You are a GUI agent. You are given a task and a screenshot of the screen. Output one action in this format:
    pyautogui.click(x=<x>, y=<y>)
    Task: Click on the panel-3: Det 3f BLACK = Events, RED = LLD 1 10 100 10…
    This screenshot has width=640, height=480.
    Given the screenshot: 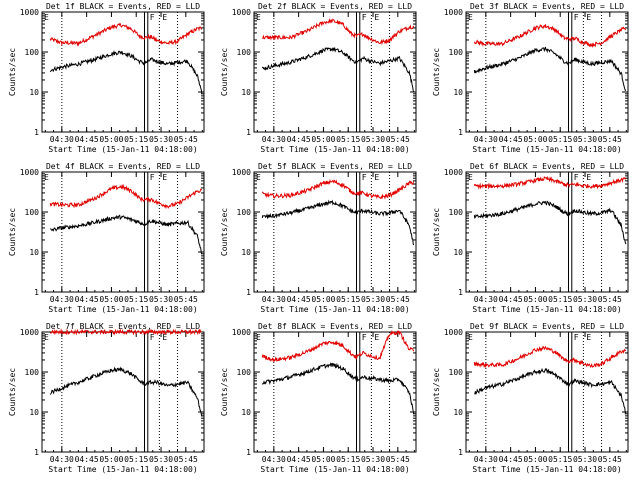 What is the action you would take?
    pyautogui.click(x=530, y=78)
    